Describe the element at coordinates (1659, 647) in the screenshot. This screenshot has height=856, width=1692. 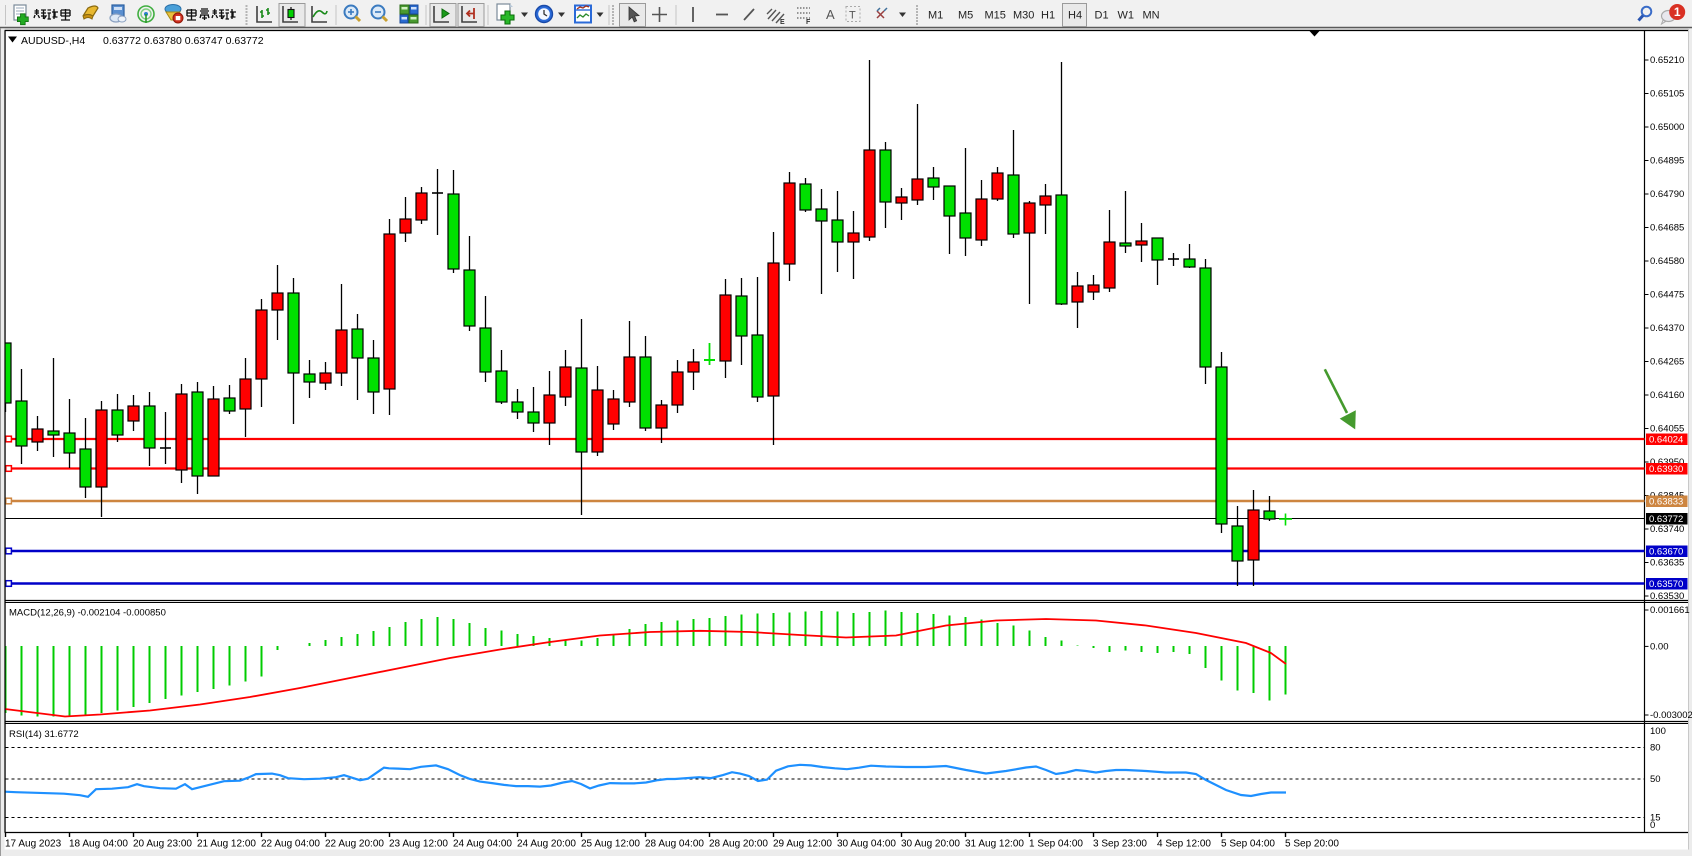
I see `svg-text: 0.00` at that location.